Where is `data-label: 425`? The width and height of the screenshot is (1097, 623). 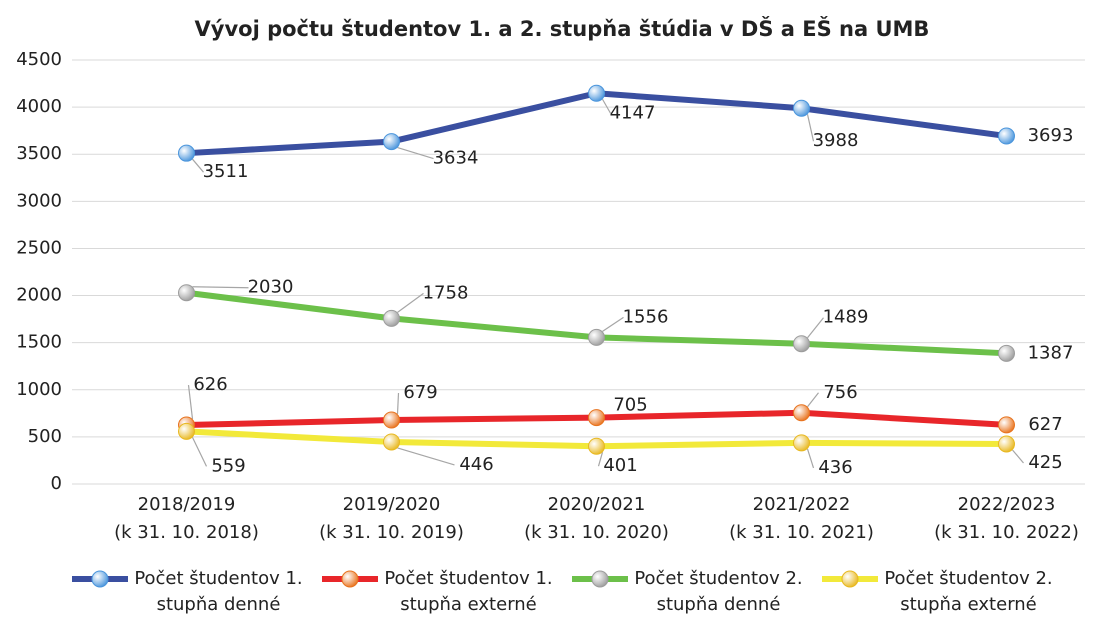 data-label: 425 is located at coordinates (1045, 462).